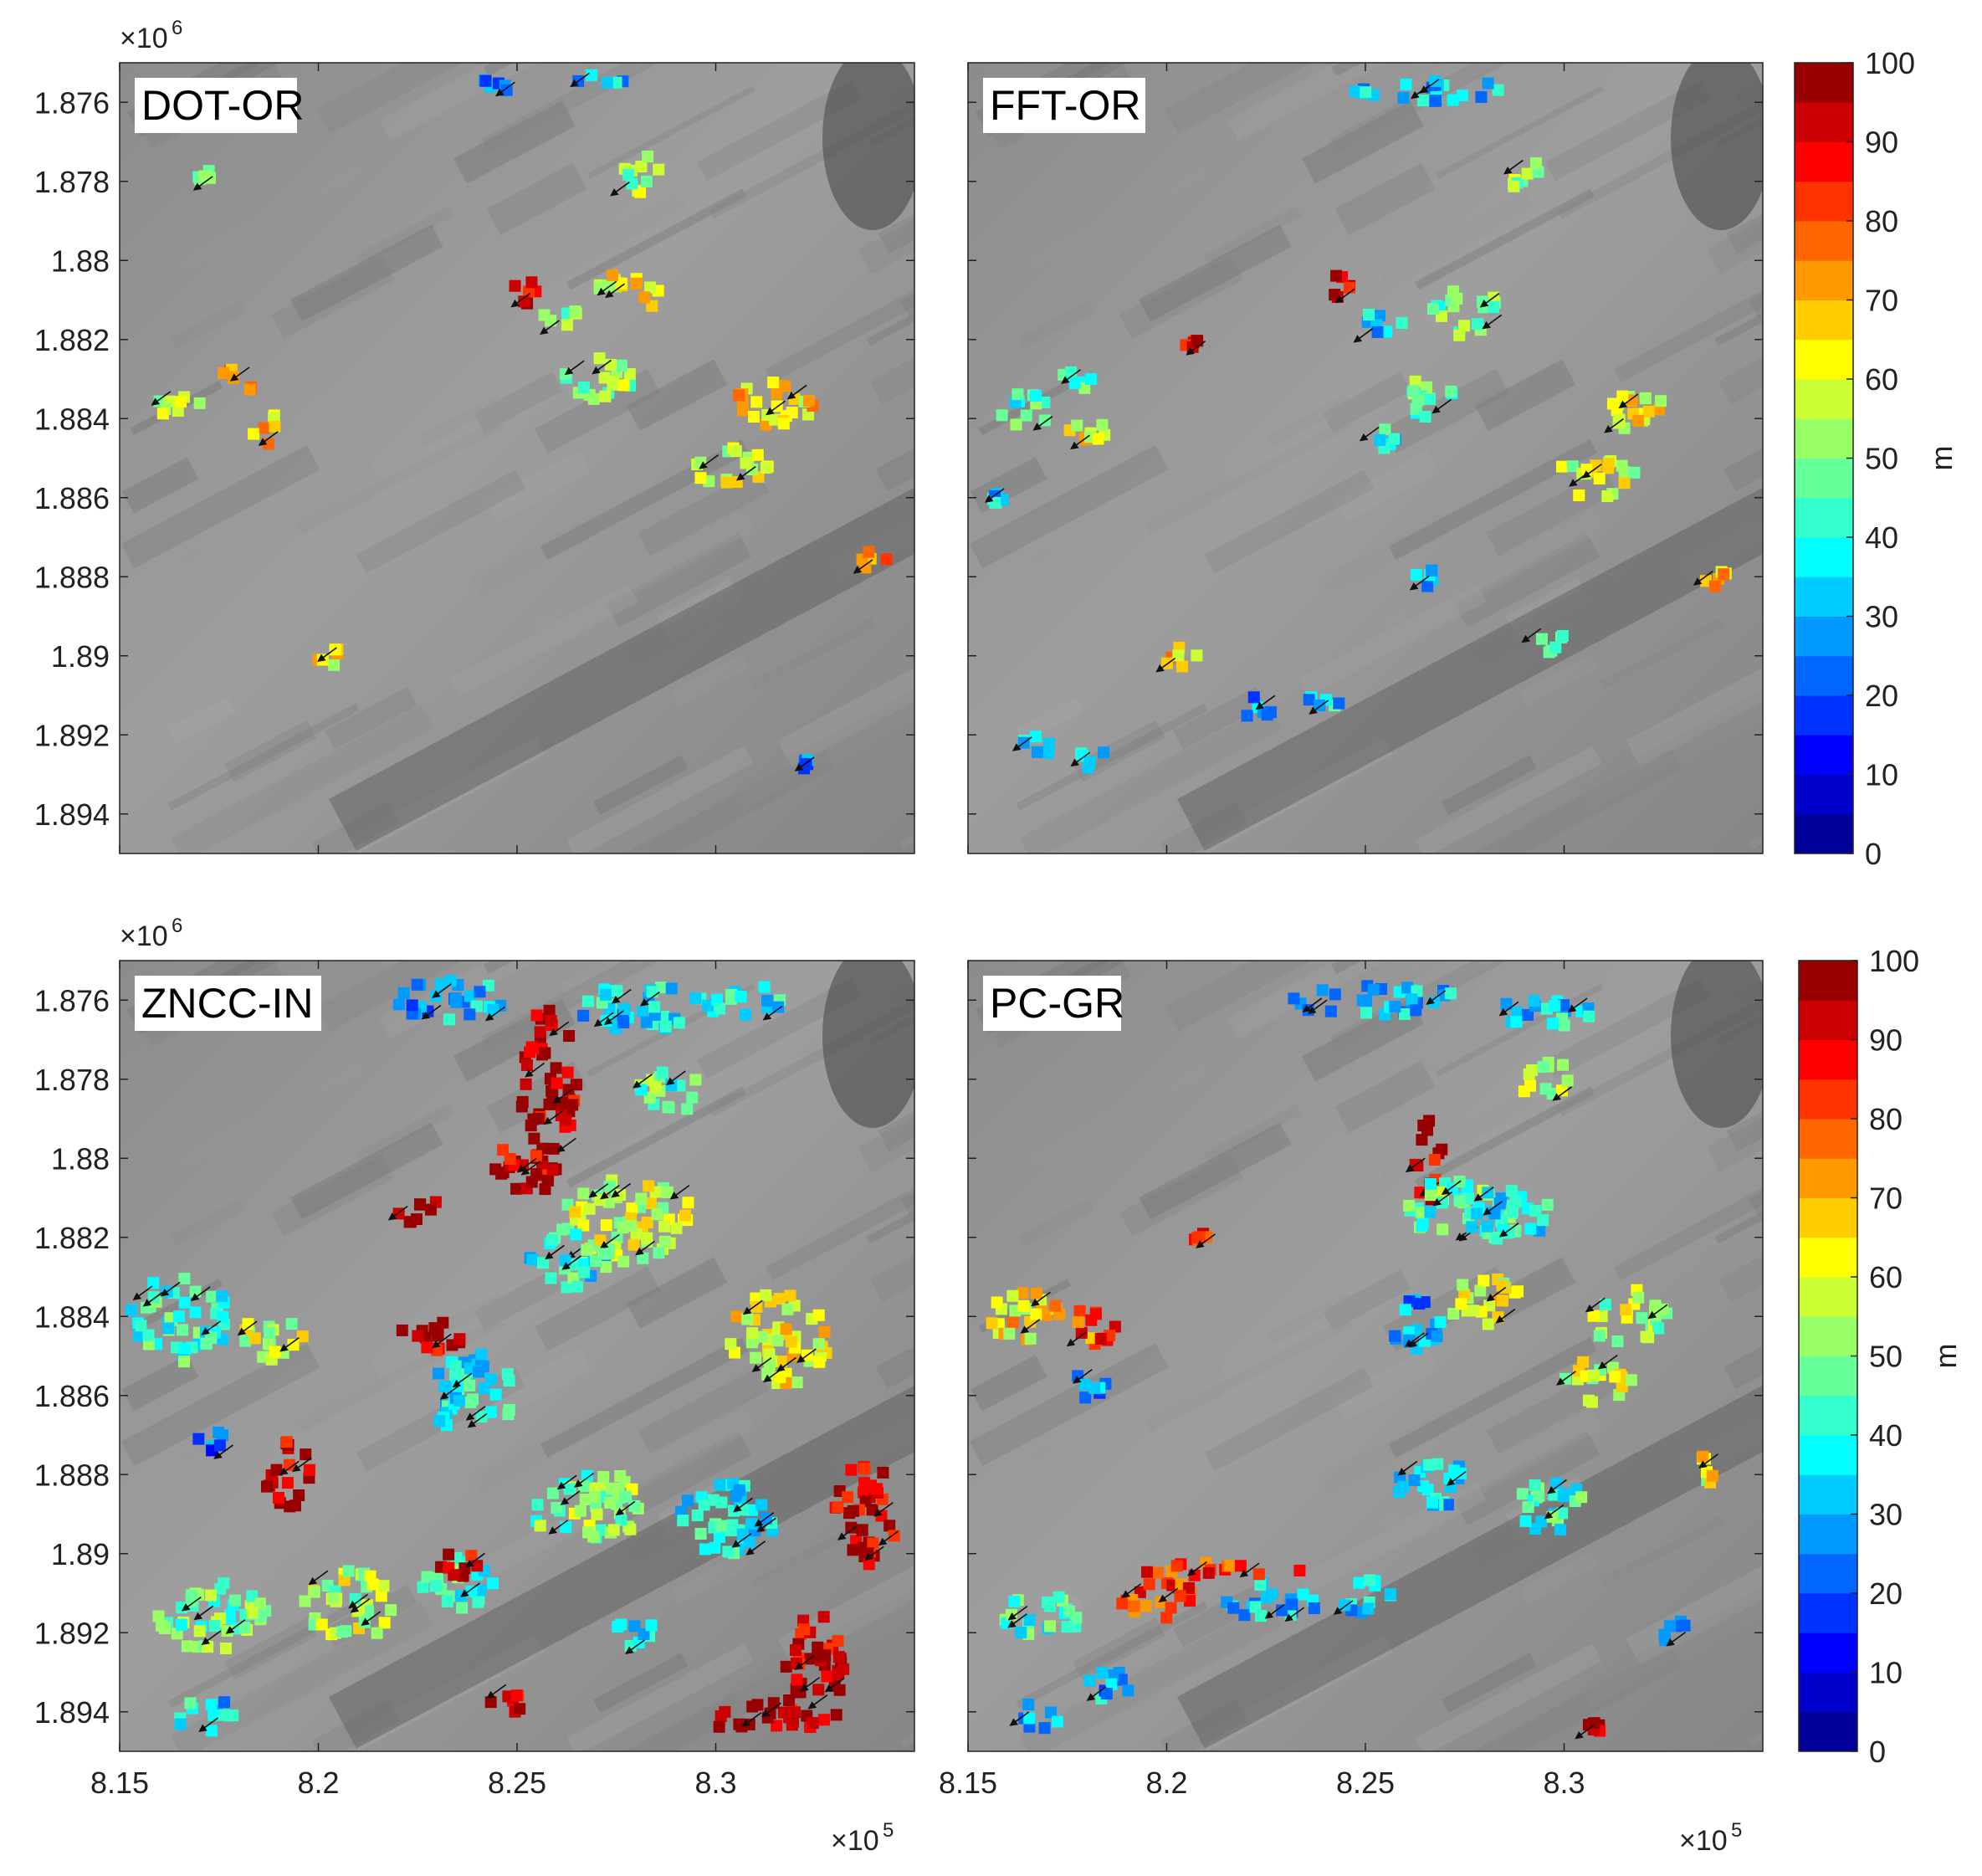 Image resolution: width=1982 pixels, height=1876 pixels. Describe the element at coordinates (1886, 1119) in the screenshot. I see `colorbar-tick-label: 80` at that location.